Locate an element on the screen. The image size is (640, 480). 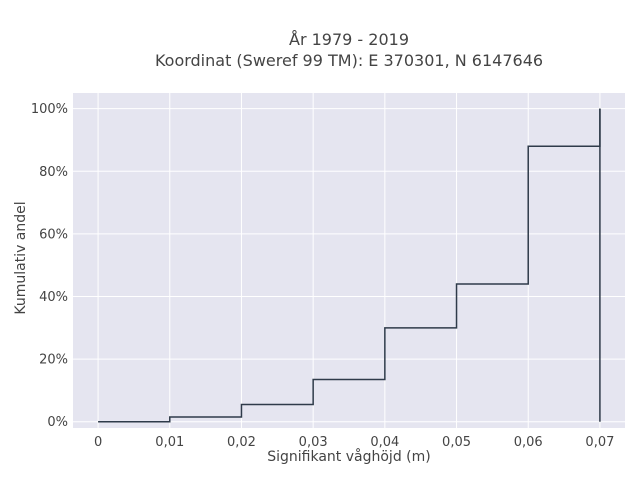
x-tick-label: 0,02 is located at coordinates (241, 442).